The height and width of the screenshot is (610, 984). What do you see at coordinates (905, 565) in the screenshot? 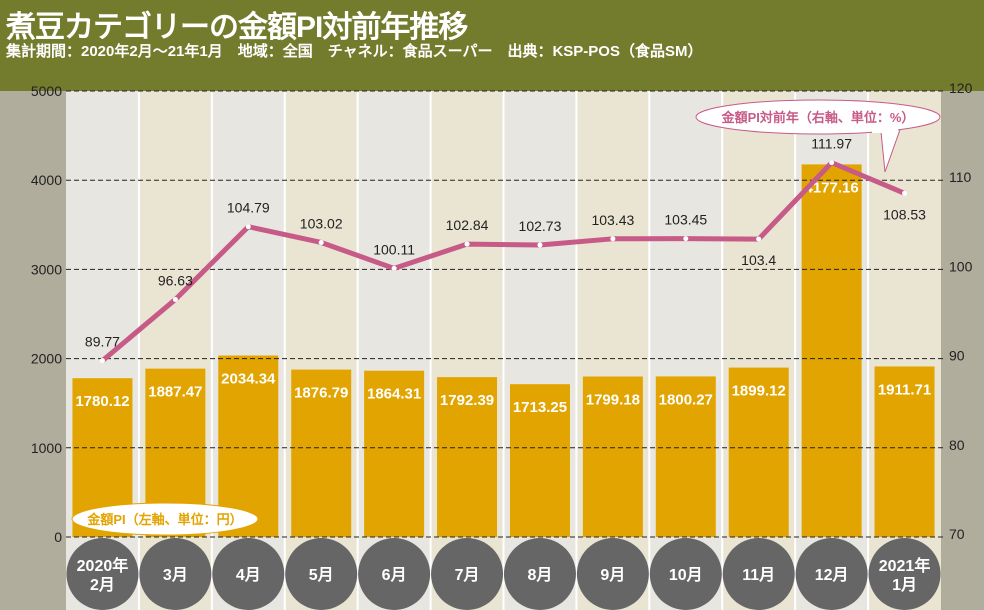
I see `month-label-year: 2021年` at bounding box center [905, 565].